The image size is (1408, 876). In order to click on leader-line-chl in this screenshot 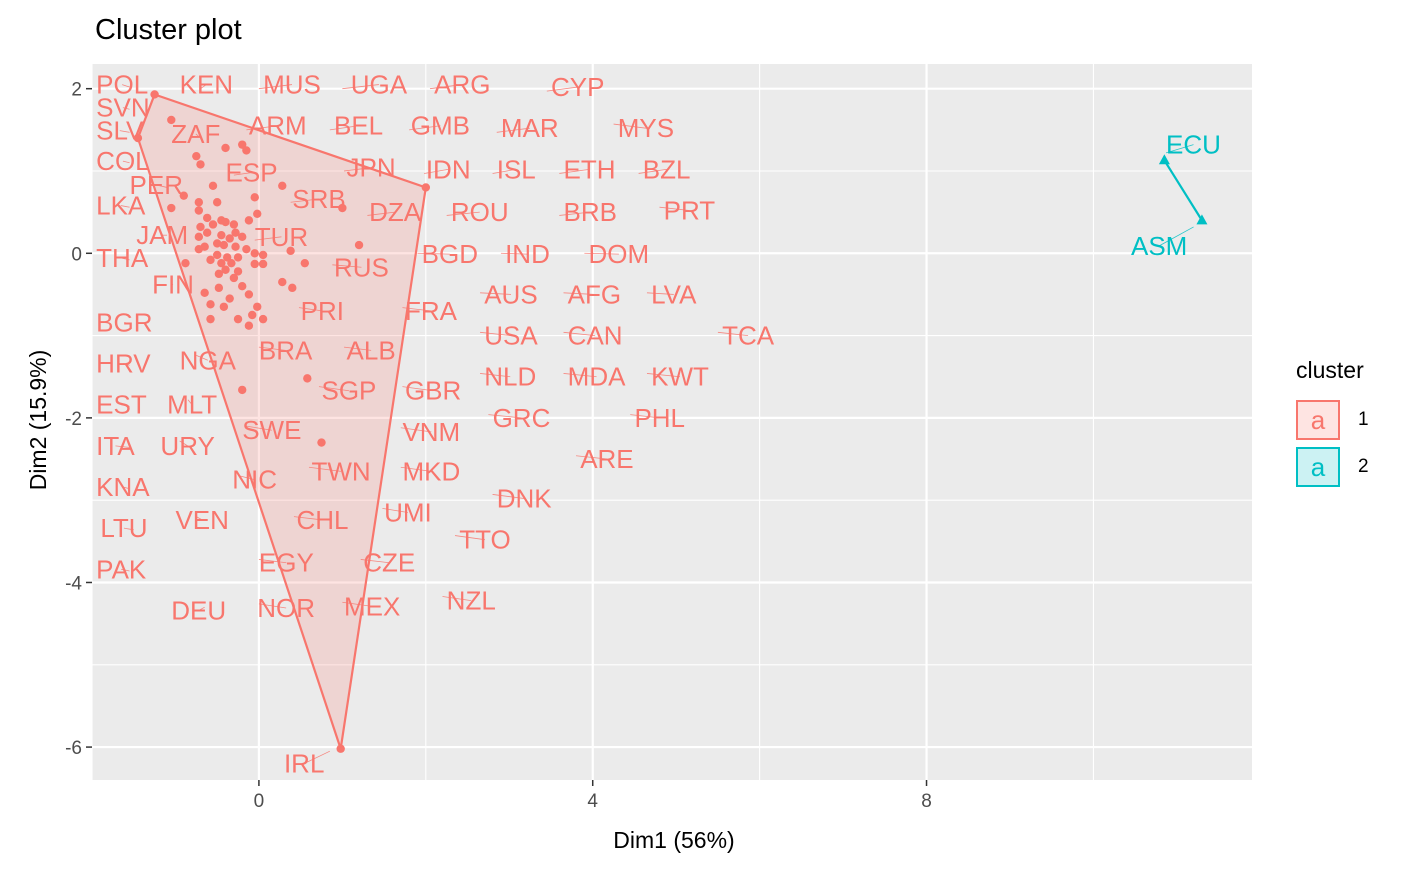, I will do `click(308, 518)`.